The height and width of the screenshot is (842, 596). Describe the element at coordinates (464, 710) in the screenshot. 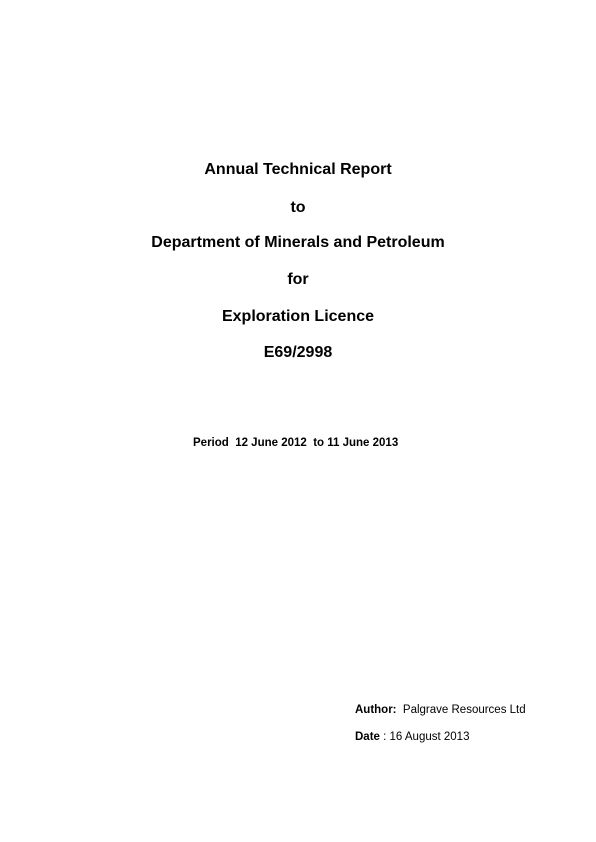

I see `author-value: Palgrave Resources Ltd` at that location.